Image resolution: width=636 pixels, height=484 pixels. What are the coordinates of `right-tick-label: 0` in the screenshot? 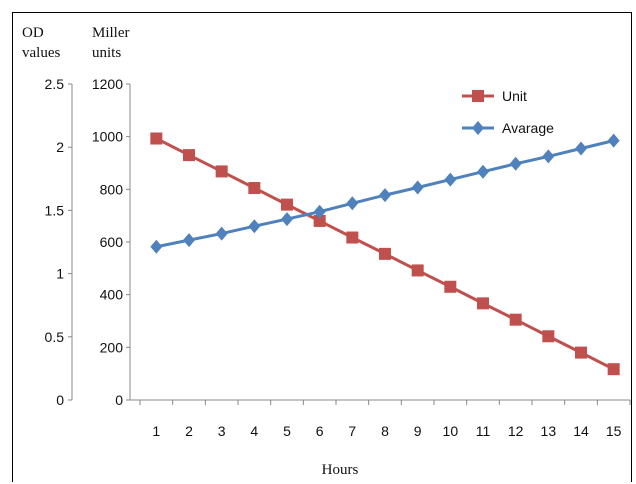 It's located at (119, 400).